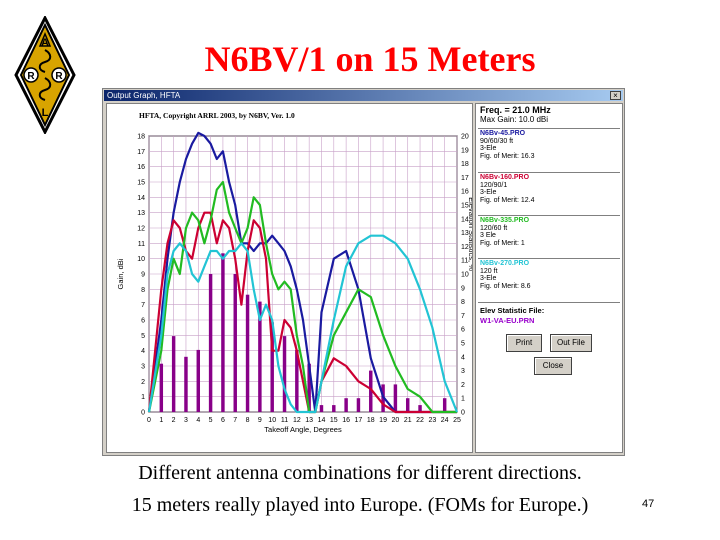  What do you see at coordinates (272, 420) in the screenshot?
I see `x-tick-label: 10` at bounding box center [272, 420].